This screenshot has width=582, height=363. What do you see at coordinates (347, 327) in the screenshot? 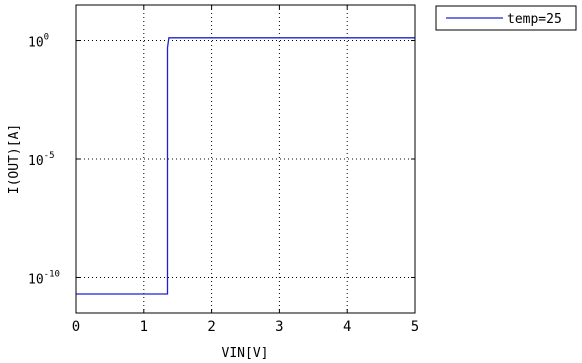
I see `x-tick-label-4: 4` at bounding box center [347, 327].